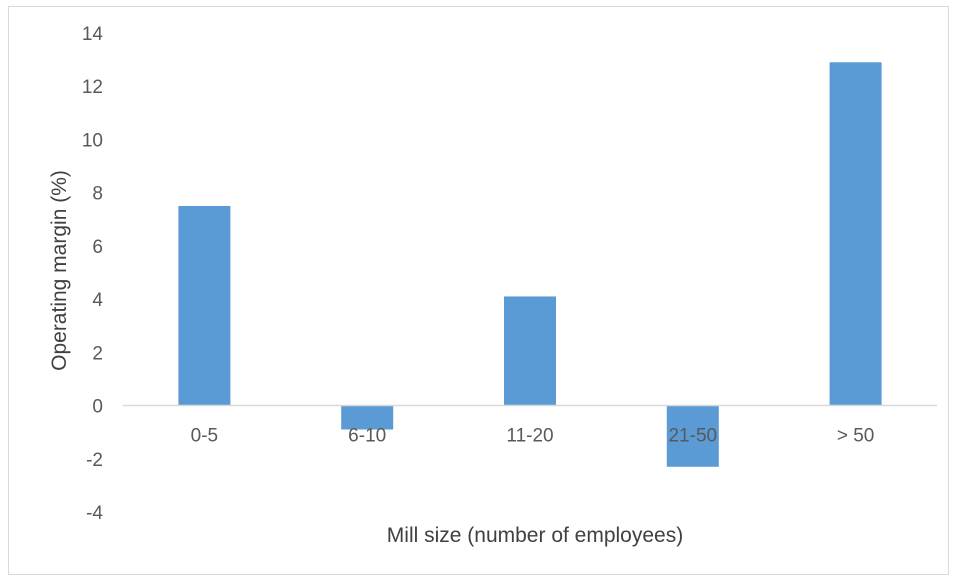 Image resolution: width=957 pixels, height=581 pixels. What do you see at coordinates (97, 247) in the screenshot?
I see `y-tick-label: 6` at bounding box center [97, 247].